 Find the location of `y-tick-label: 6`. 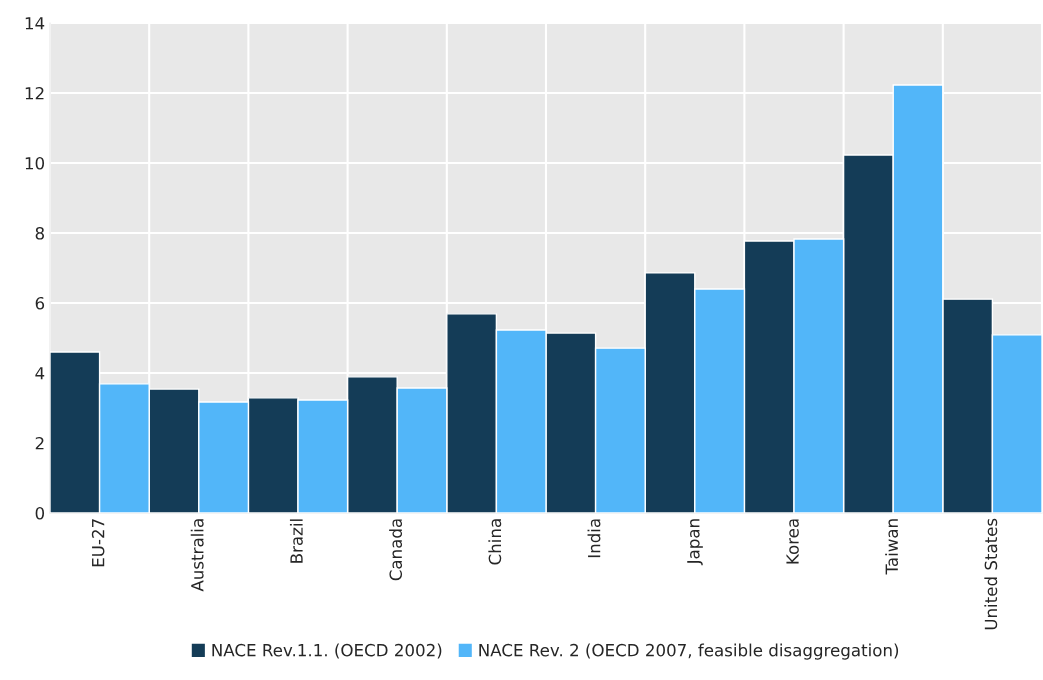

y-tick-label: 6 is located at coordinates (40, 303).